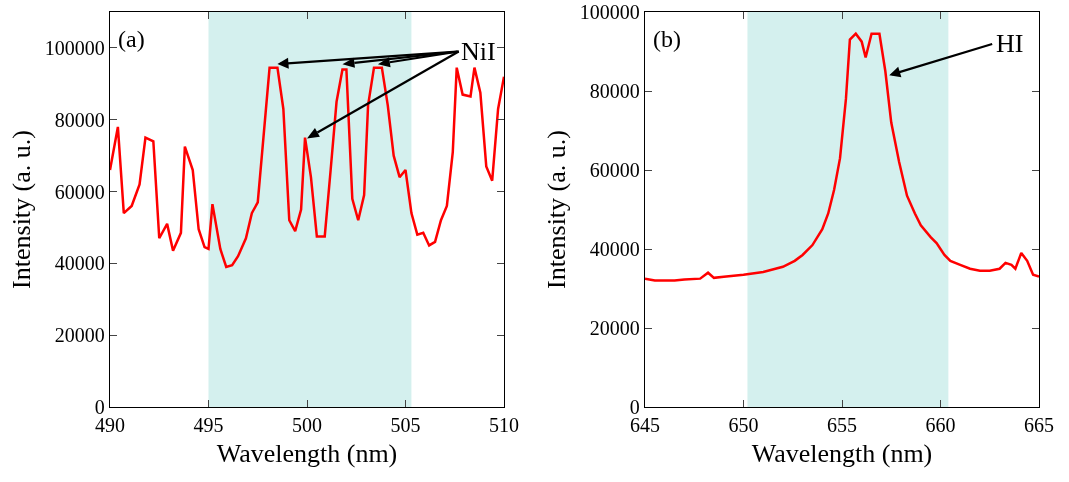 Image resolution: width=1069 pixels, height=482 pixels. Describe the element at coordinates (743, 425) in the screenshot. I see `x-tick-label: 650` at that location.